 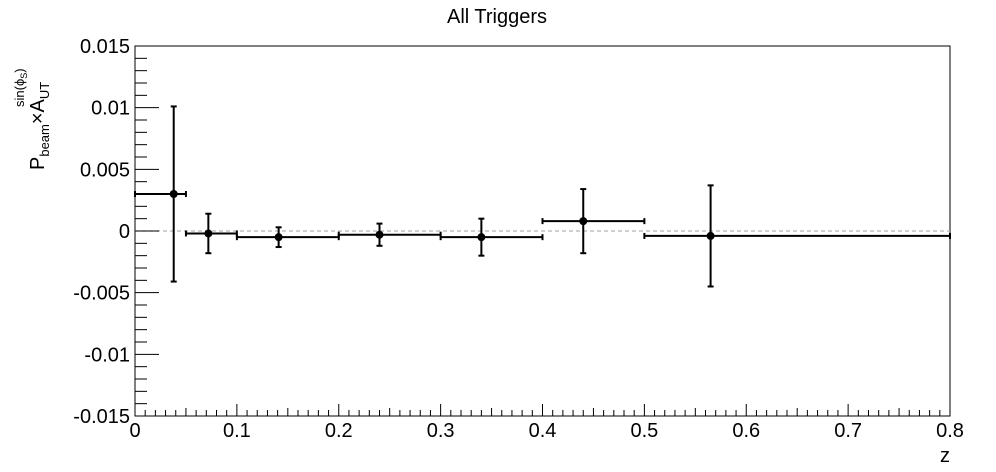 What do you see at coordinates (38, 111) in the screenshot?
I see `y-label-times: ×A` at bounding box center [38, 111].